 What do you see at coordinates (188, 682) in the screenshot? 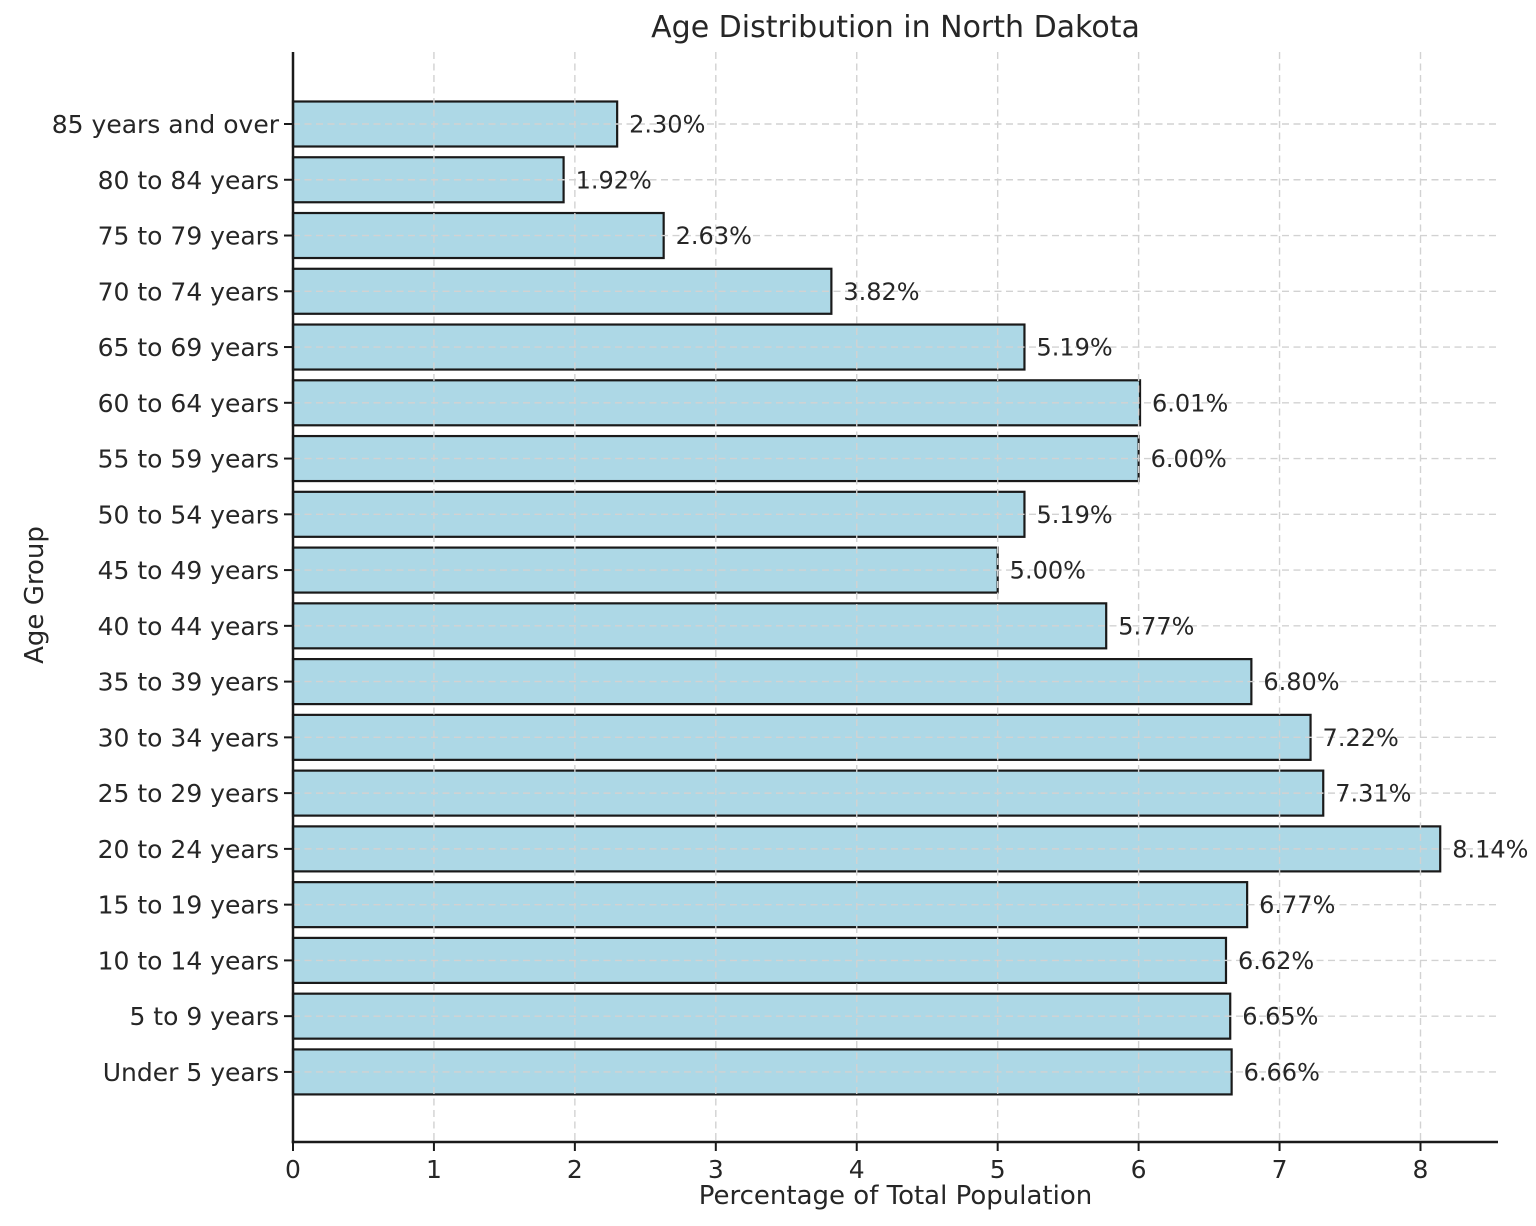
I see `y-tick-label: 35 to 39 years` at bounding box center [188, 682].